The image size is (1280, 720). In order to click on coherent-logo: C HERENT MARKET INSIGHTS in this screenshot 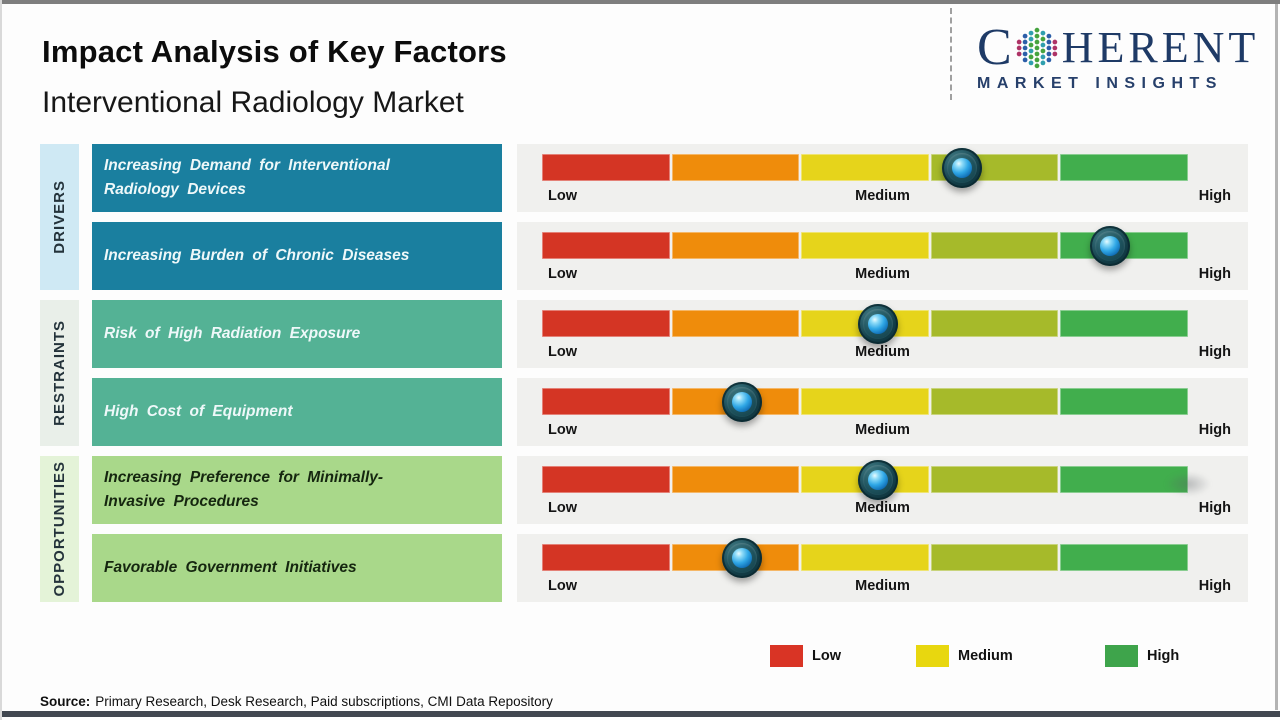, I will do `click(1122, 56)`.